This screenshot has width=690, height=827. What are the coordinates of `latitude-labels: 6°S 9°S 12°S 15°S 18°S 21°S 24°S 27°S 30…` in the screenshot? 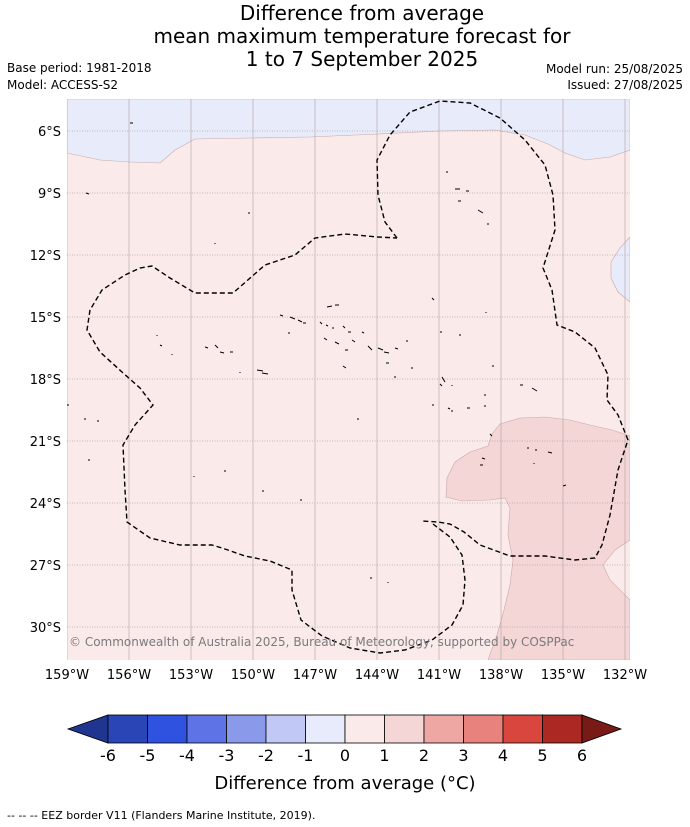 It's located at (45, 380).